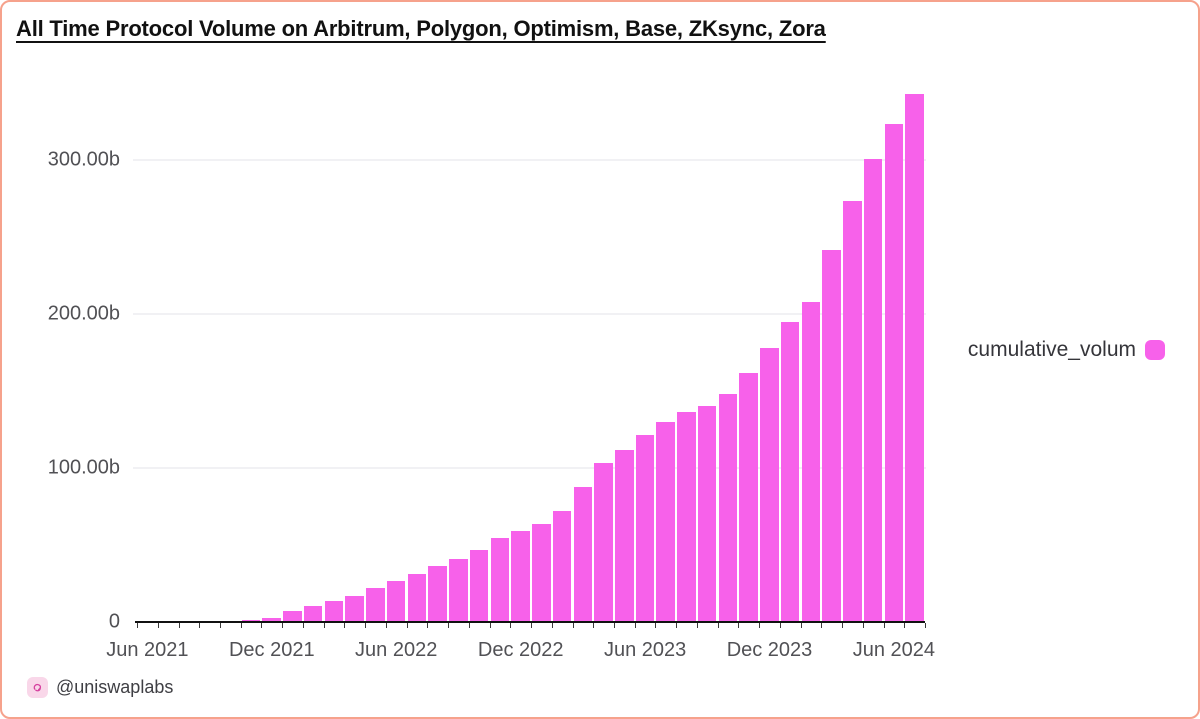 Image resolution: width=1200 pixels, height=719 pixels. Describe the element at coordinates (530, 622) in the screenshot. I see `x-axis-line` at that location.